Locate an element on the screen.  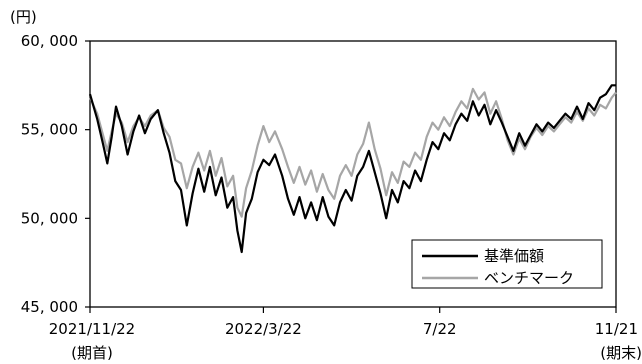
legend-box is located at coordinates (507, 264).